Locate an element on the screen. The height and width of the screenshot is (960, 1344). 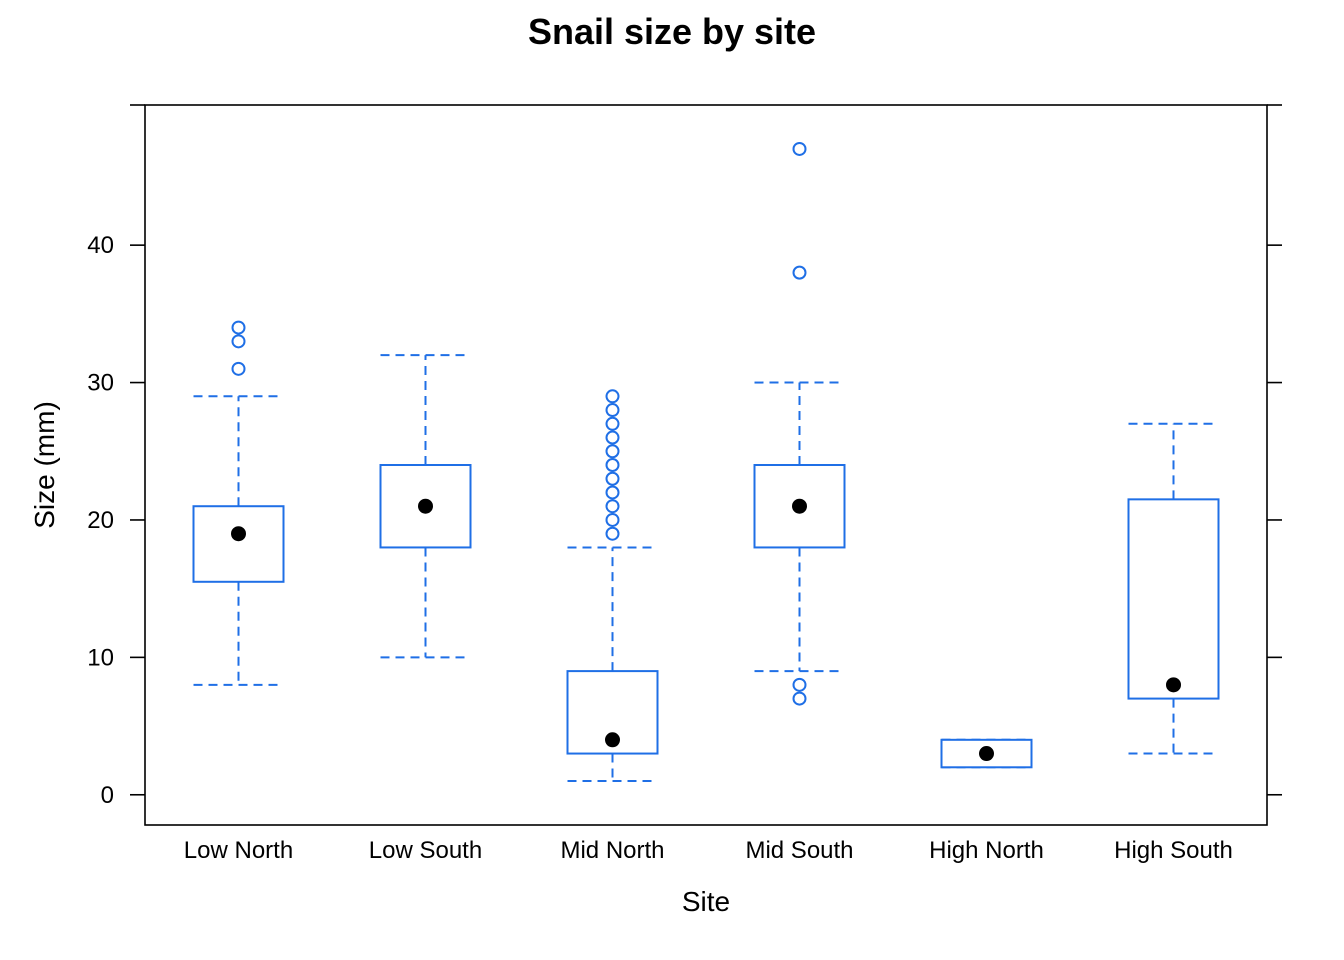
box-low-north is located at coordinates (238, 503).